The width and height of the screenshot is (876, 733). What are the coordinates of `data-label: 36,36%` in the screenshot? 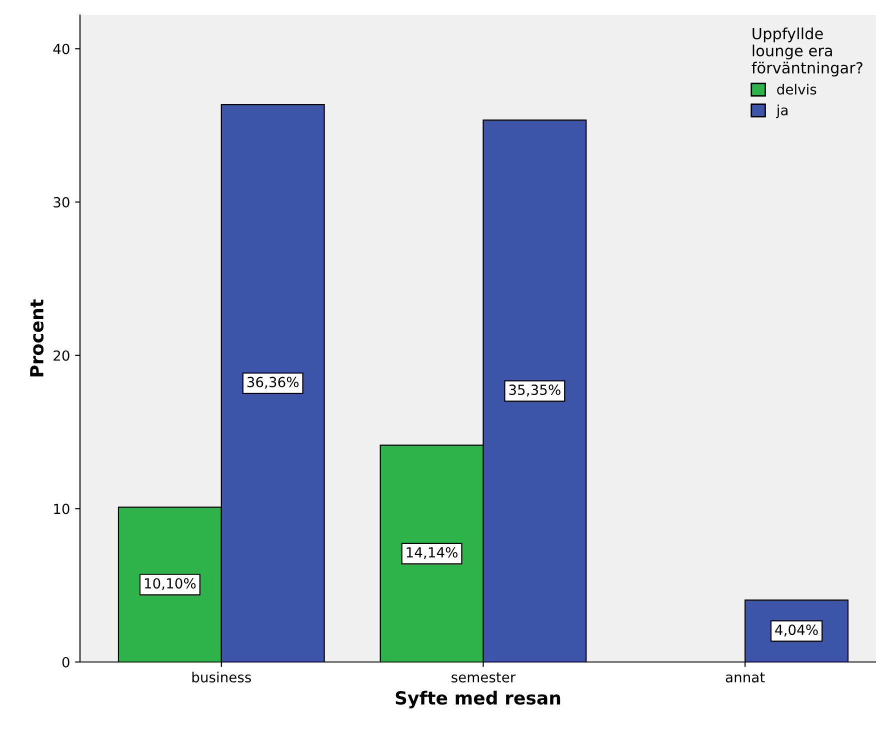 It's located at (273, 382).